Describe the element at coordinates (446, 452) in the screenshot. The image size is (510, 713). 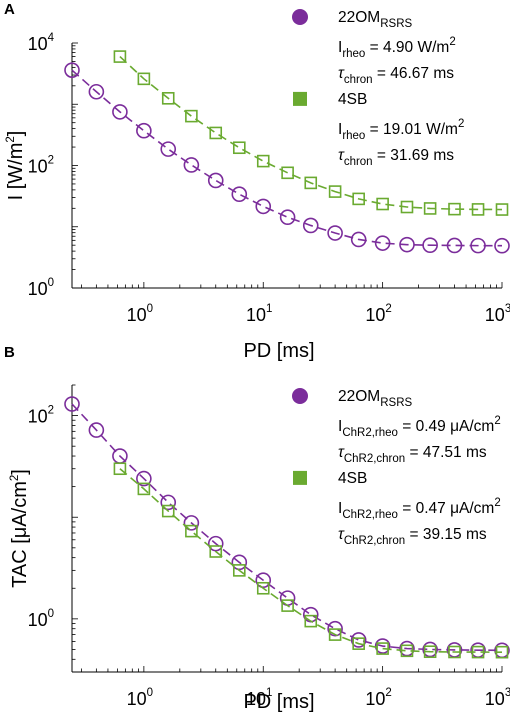
I see `param-value: = 47.51 ms` at that location.